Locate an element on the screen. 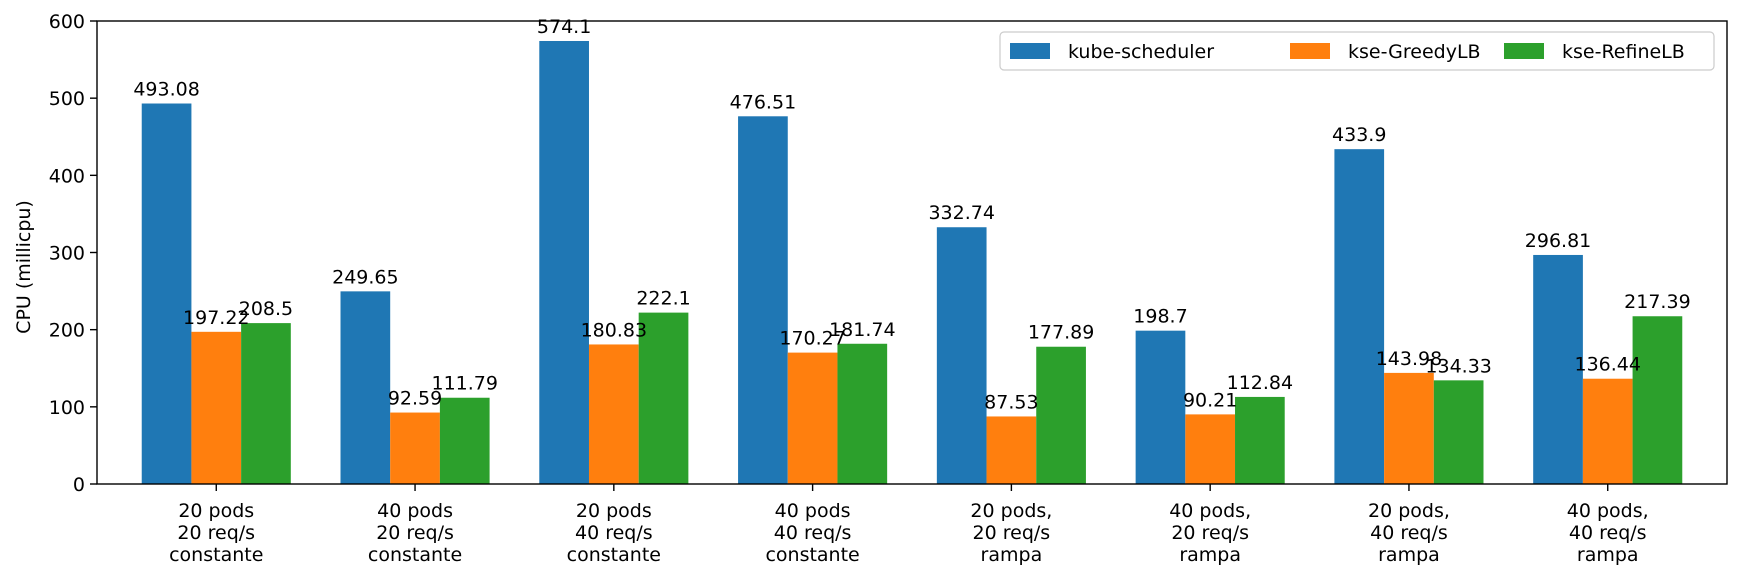 The height and width of the screenshot is (580, 1740). data-label-kse-refinelb: 177.89 is located at coordinates (1061, 333).